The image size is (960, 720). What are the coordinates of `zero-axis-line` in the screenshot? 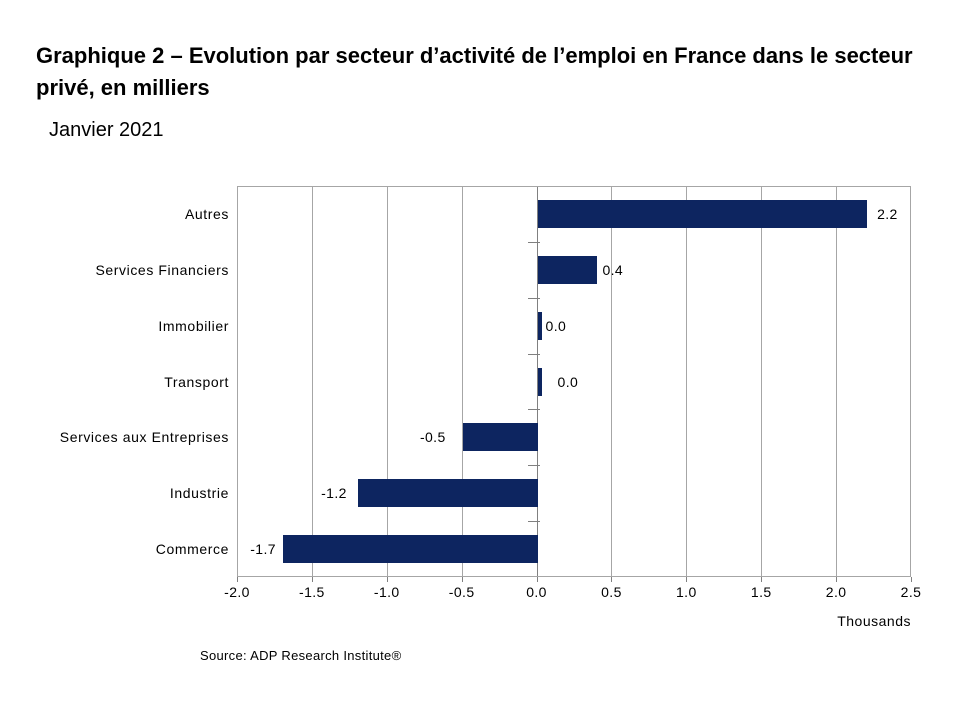 It's located at (537, 381).